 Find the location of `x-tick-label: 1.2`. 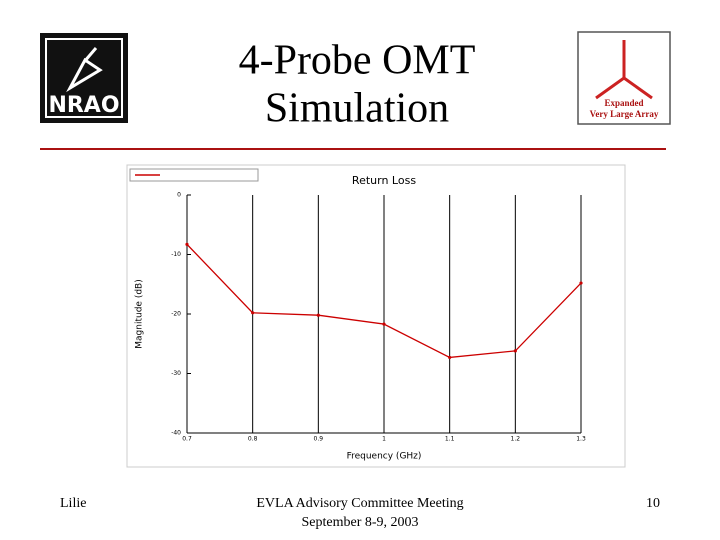

x-tick-label: 1.2 is located at coordinates (516, 439).